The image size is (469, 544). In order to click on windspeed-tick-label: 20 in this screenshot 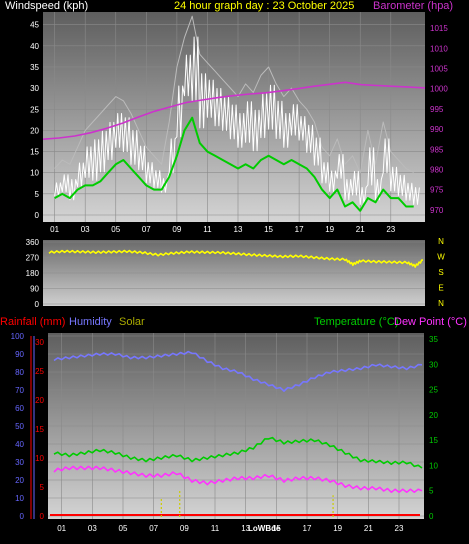, I will do `click(34, 130)`.